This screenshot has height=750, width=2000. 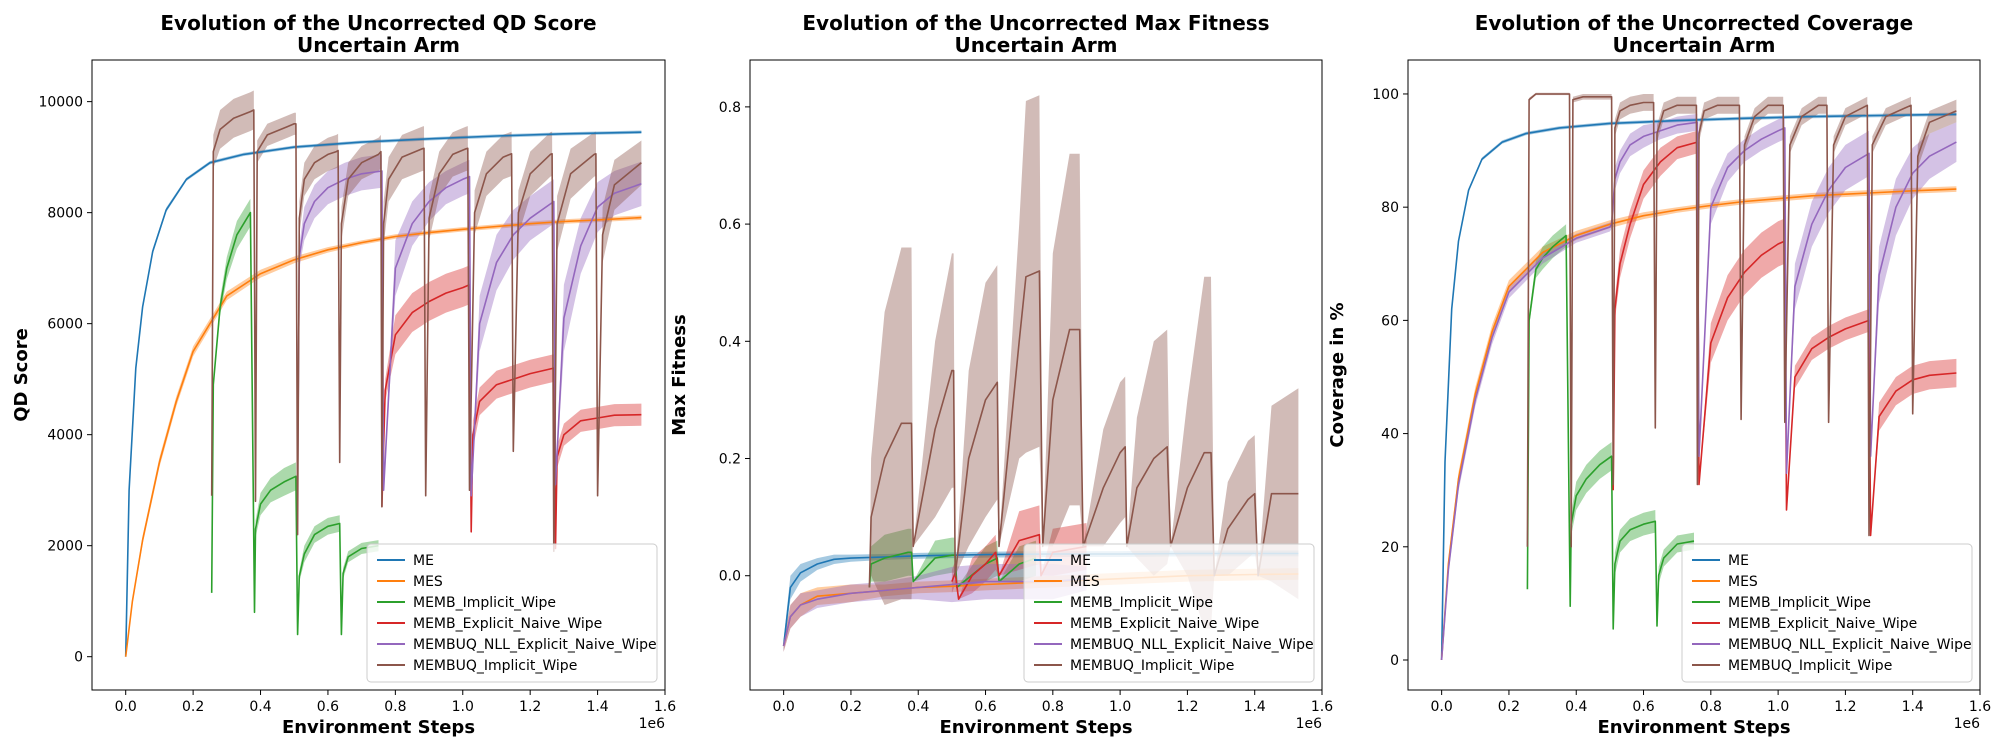 What do you see at coordinates (428, 582) in the screenshot?
I see `chart-0-legend-label-1: MES` at bounding box center [428, 582].